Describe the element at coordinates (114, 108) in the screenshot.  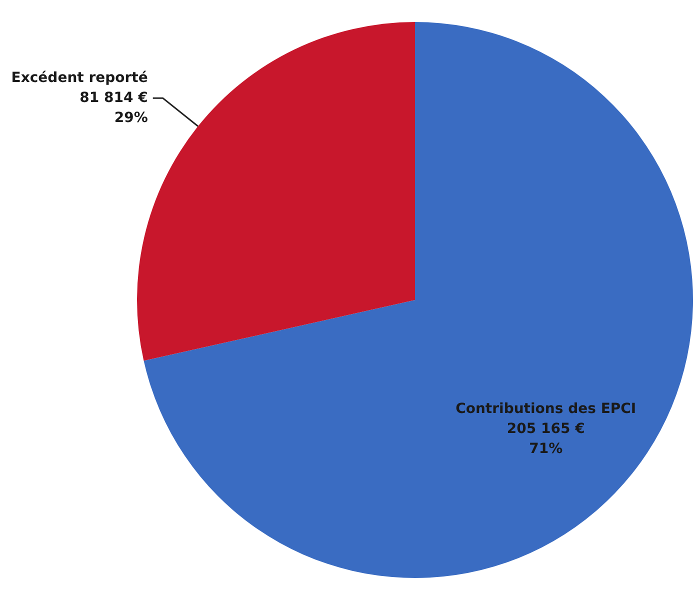
I see `data-label: 81 814 € 29%` at that location.